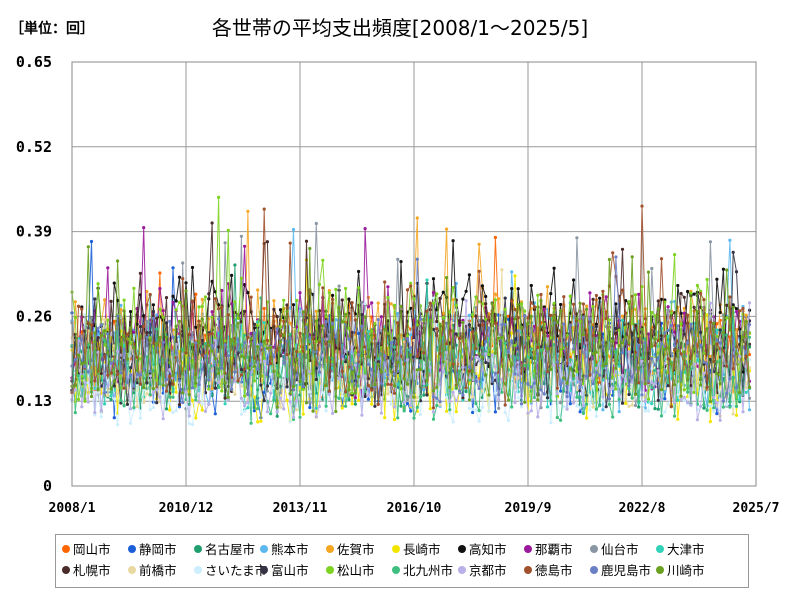  I want to click on x-tick-label: 2025/7, so click(756, 508).